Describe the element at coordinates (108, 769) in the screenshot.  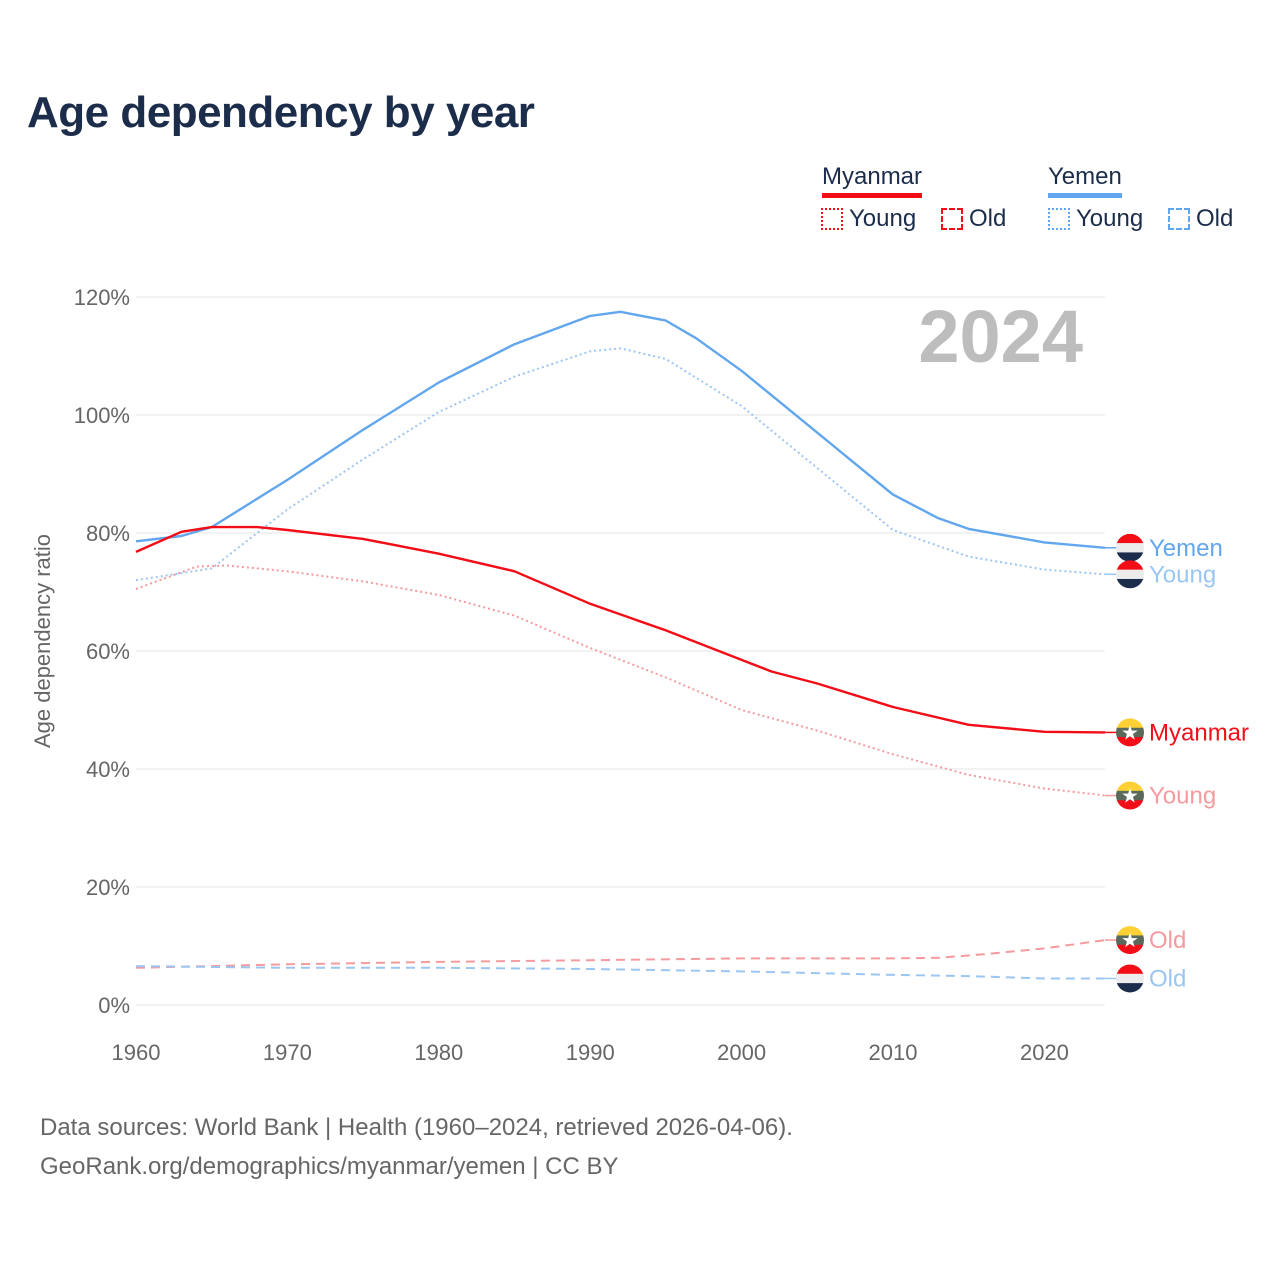
I see `y-tick-label: 40%` at that location.